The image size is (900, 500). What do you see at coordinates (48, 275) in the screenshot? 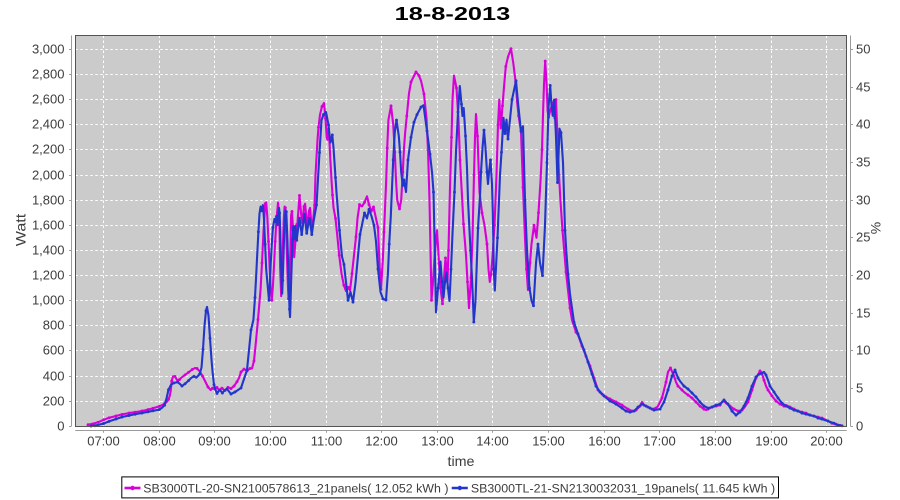
I see `svg-text: 1,200` at bounding box center [48, 275].